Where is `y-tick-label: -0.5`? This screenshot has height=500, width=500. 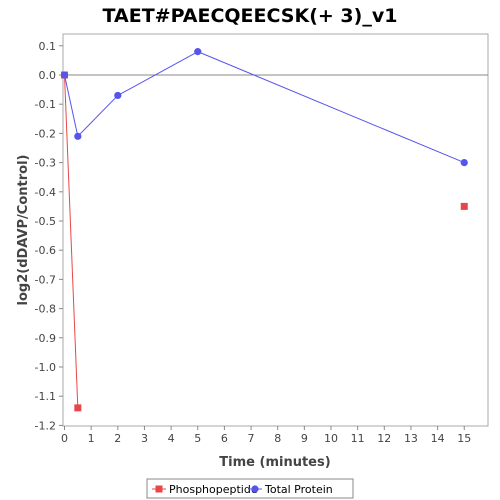
y-tick-label: -0.5 is located at coordinates (45, 221).